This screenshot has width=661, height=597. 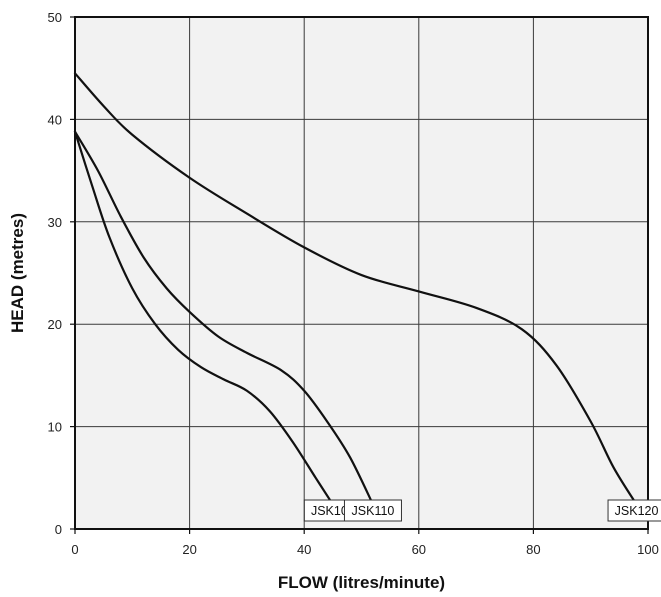 I want to click on series-label-text: JSK100, so click(x=333, y=511).